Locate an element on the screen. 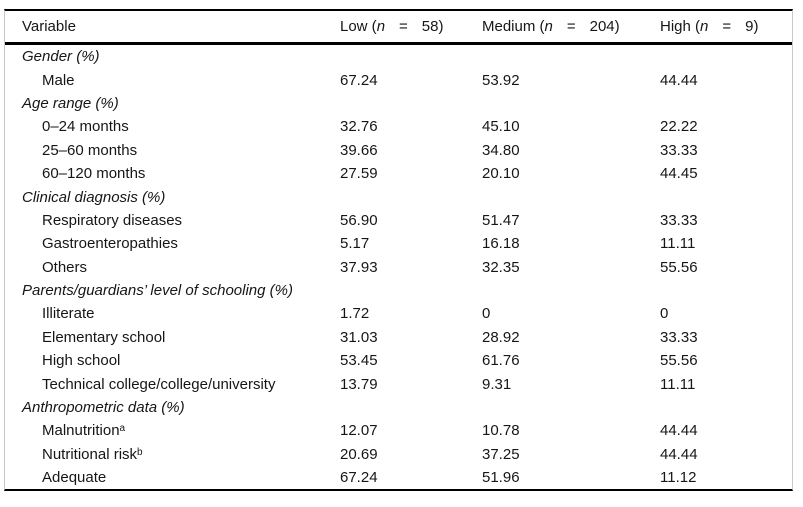 The width and height of the screenshot is (803, 507). row-gastroenteropathies: Gastroenteropathies 5.17 16.18 11.11 is located at coordinates (398, 243).